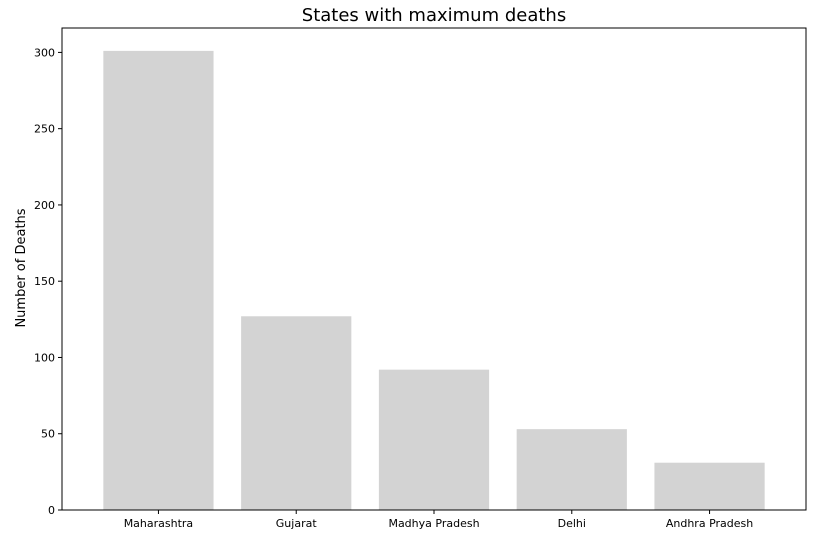 This screenshot has width=838, height=538. What do you see at coordinates (44, 357) in the screenshot?
I see `y-tick-label-100: 100` at bounding box center [44, 357].